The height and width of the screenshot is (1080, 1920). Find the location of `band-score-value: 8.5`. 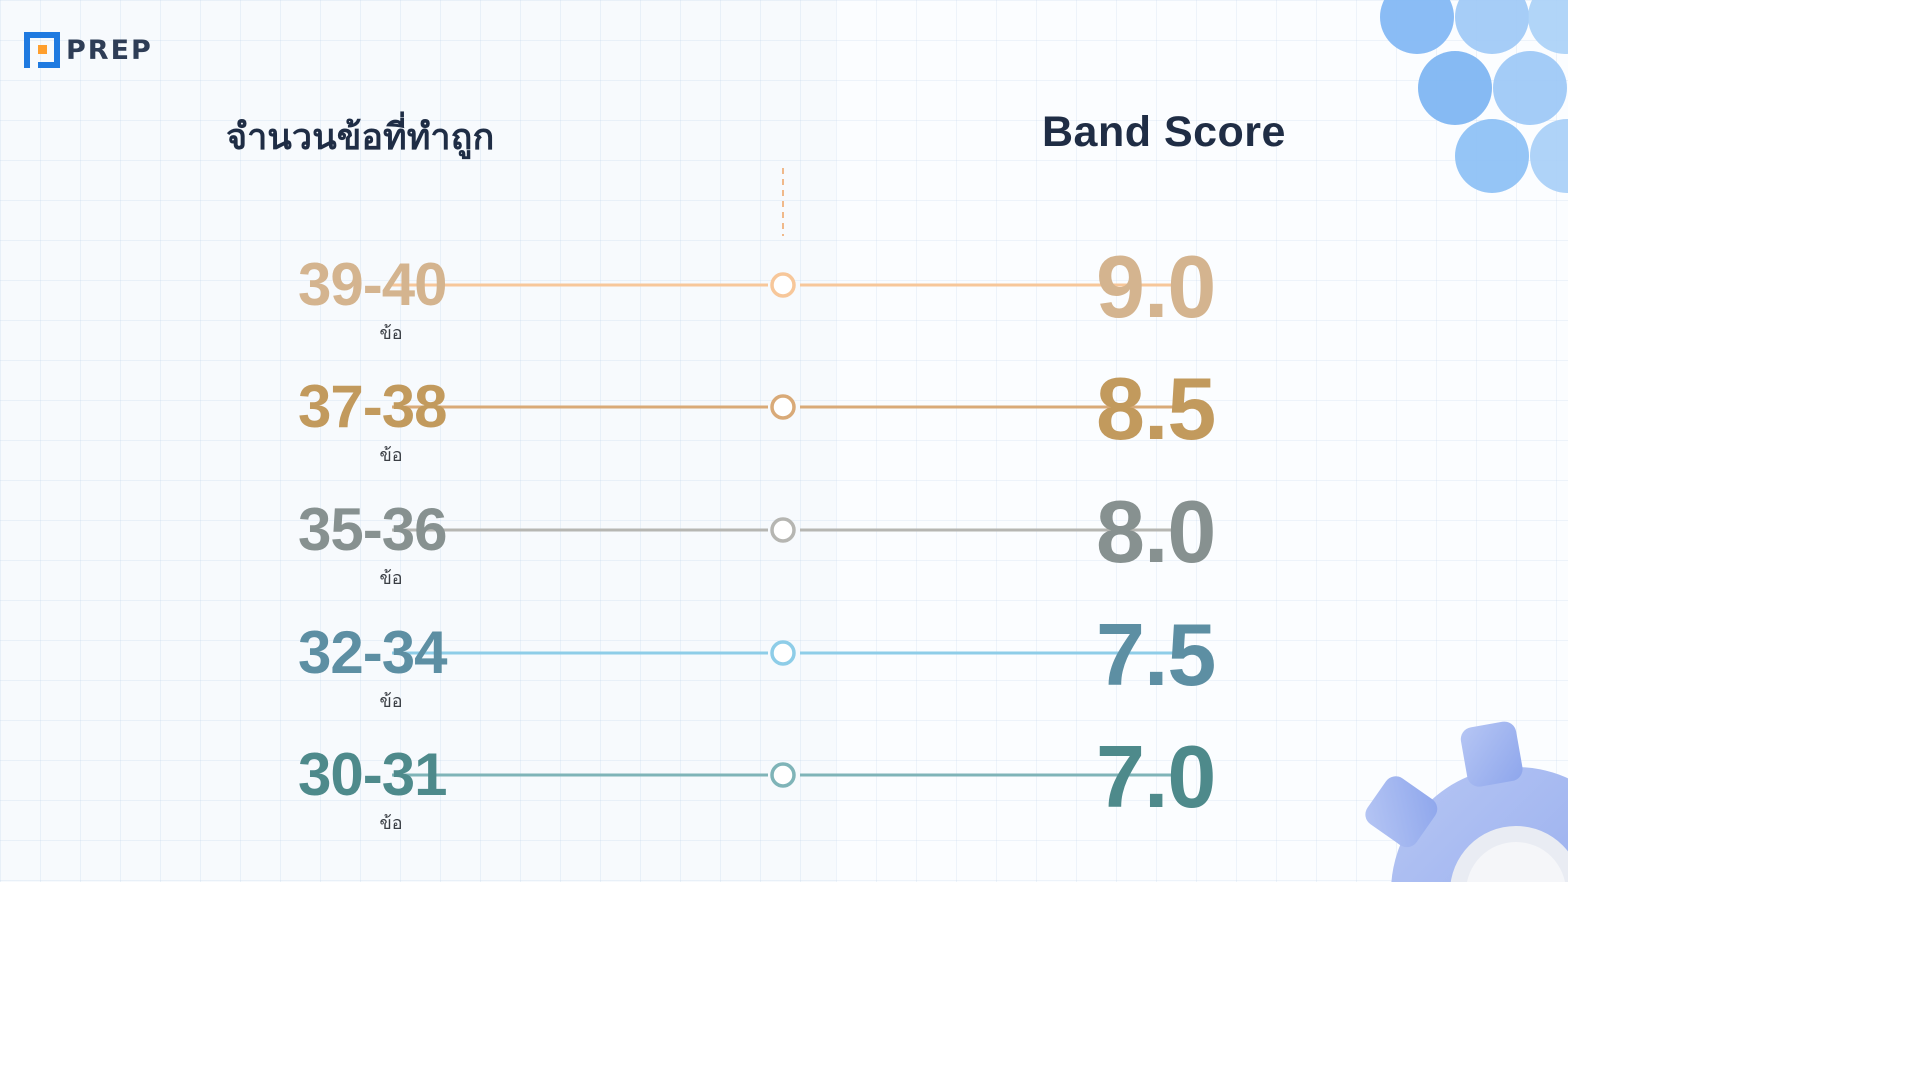

band-score-value: 8.5 is located at coordinates (1156, 408).